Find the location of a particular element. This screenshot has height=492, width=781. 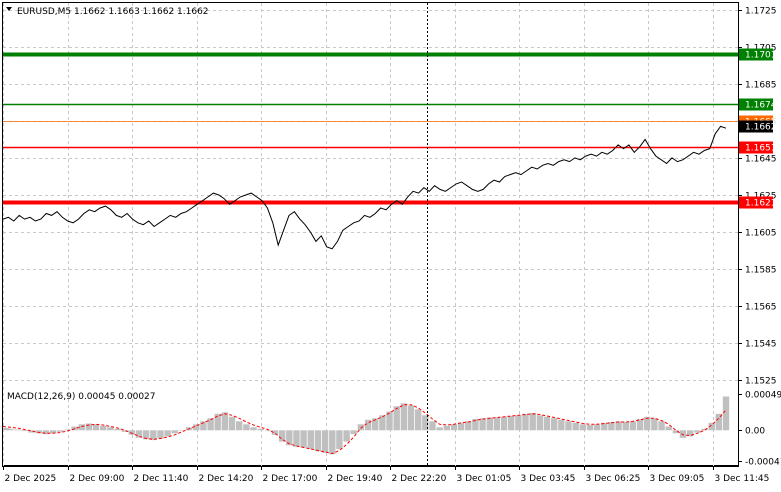

y-tick-label: 1.1725 is located at coordinates (761, 12).